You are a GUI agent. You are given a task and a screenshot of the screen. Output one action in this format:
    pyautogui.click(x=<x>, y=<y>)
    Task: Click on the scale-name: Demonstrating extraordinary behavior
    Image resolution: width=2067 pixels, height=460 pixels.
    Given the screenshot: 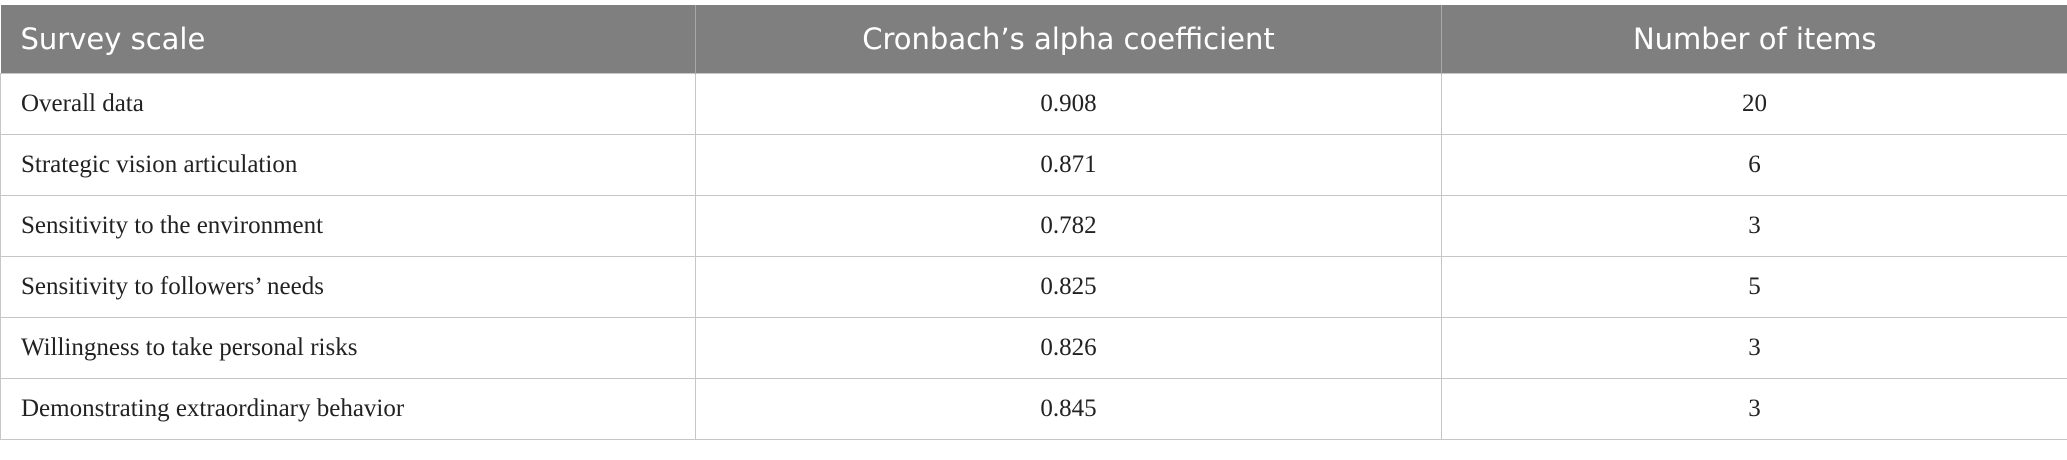 What is the action you would take?
    pyautogui.click(x=348, y=409)
    